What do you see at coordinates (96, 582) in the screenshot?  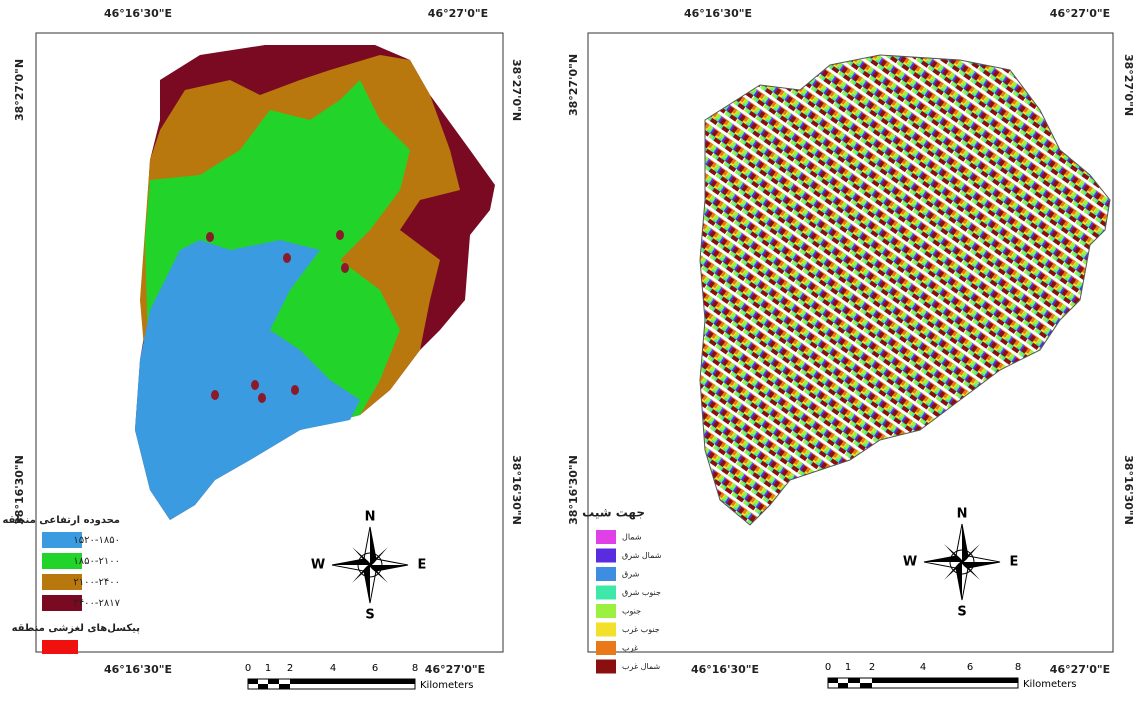 I see `legend-label: ۲۱۰۰-۲۴۰۰` at bounding box center [96, 582].